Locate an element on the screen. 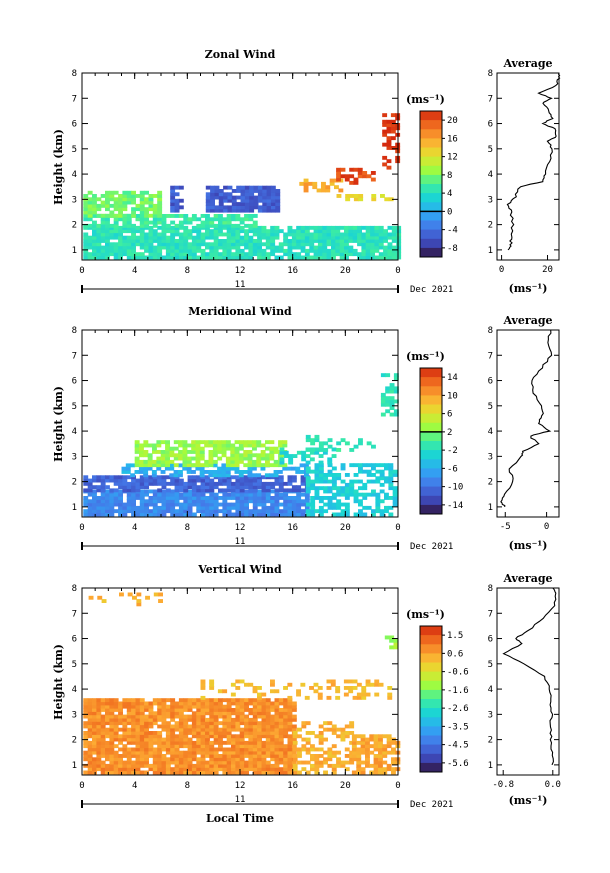 This screenshot has height=873, width=610. meridional-wind-heatmap is located at coordinates (241, 445).